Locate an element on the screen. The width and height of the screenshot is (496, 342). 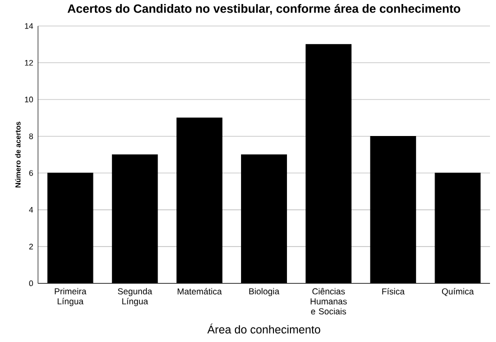
y-tick-label: 12 is located at coordinates (29, 63).